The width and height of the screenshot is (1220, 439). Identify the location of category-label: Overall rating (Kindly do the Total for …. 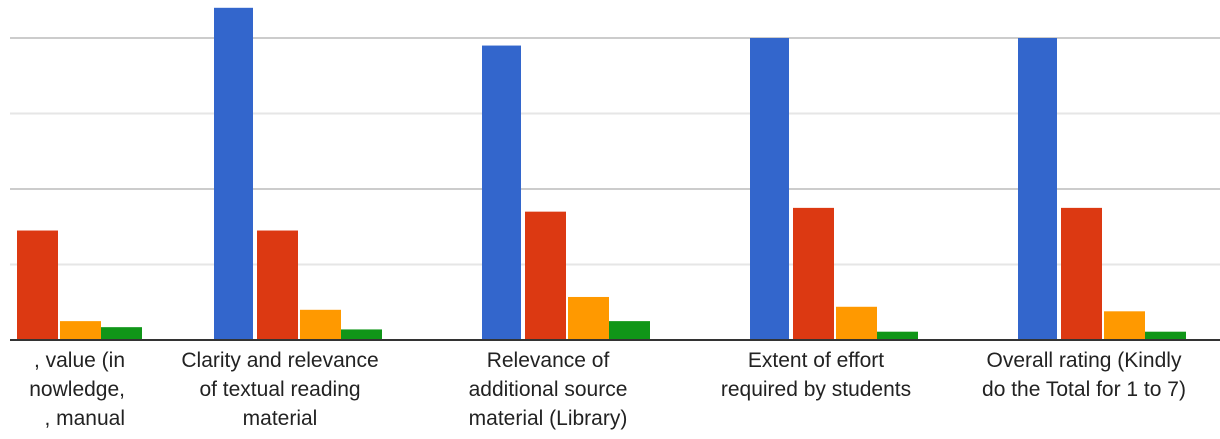
(1084, 375).